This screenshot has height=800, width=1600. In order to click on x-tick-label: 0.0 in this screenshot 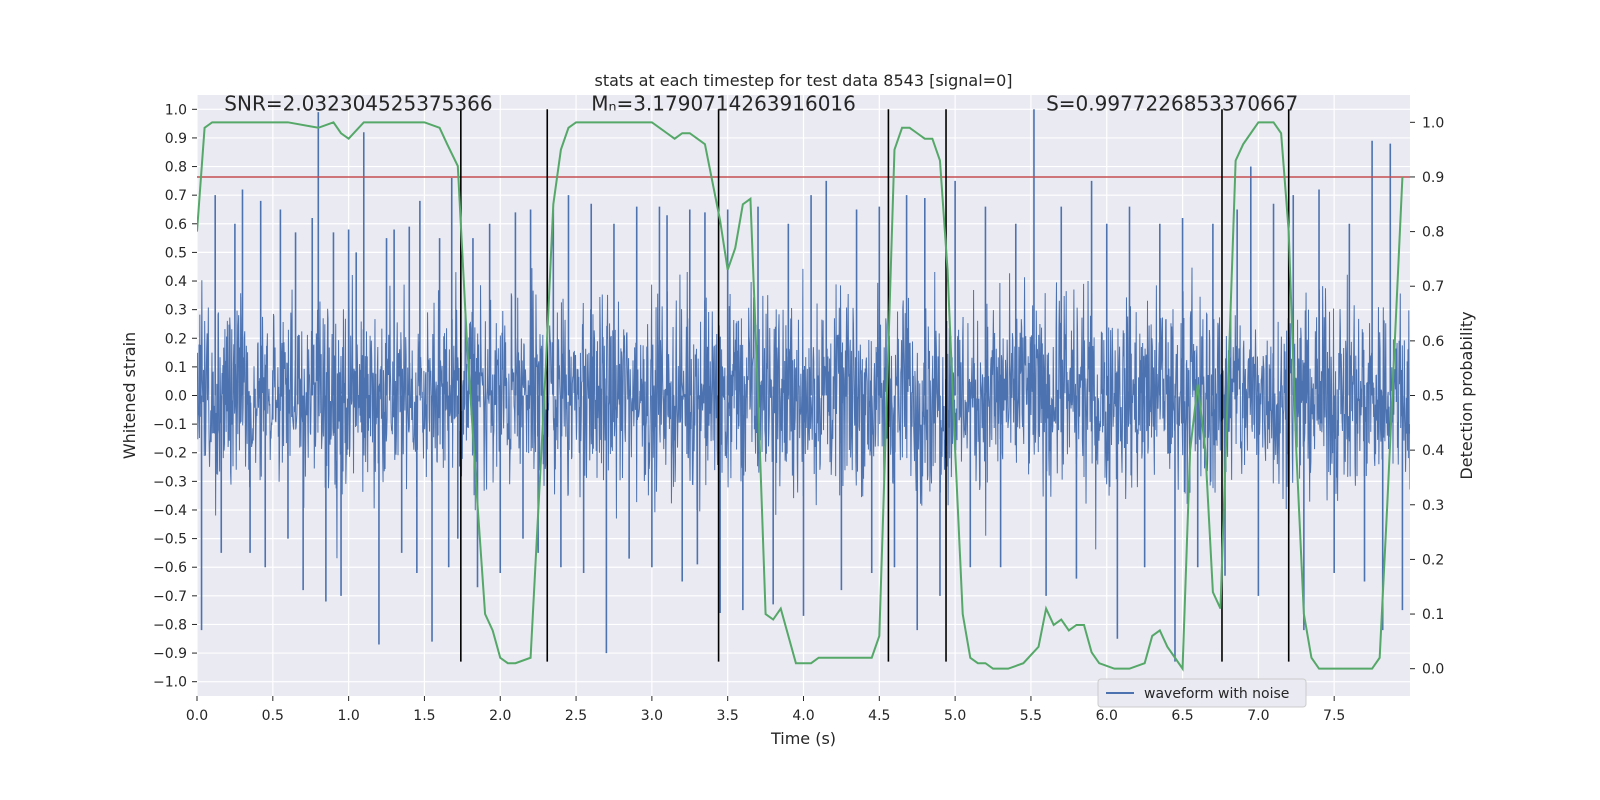, I will do `click(197, 716)`.